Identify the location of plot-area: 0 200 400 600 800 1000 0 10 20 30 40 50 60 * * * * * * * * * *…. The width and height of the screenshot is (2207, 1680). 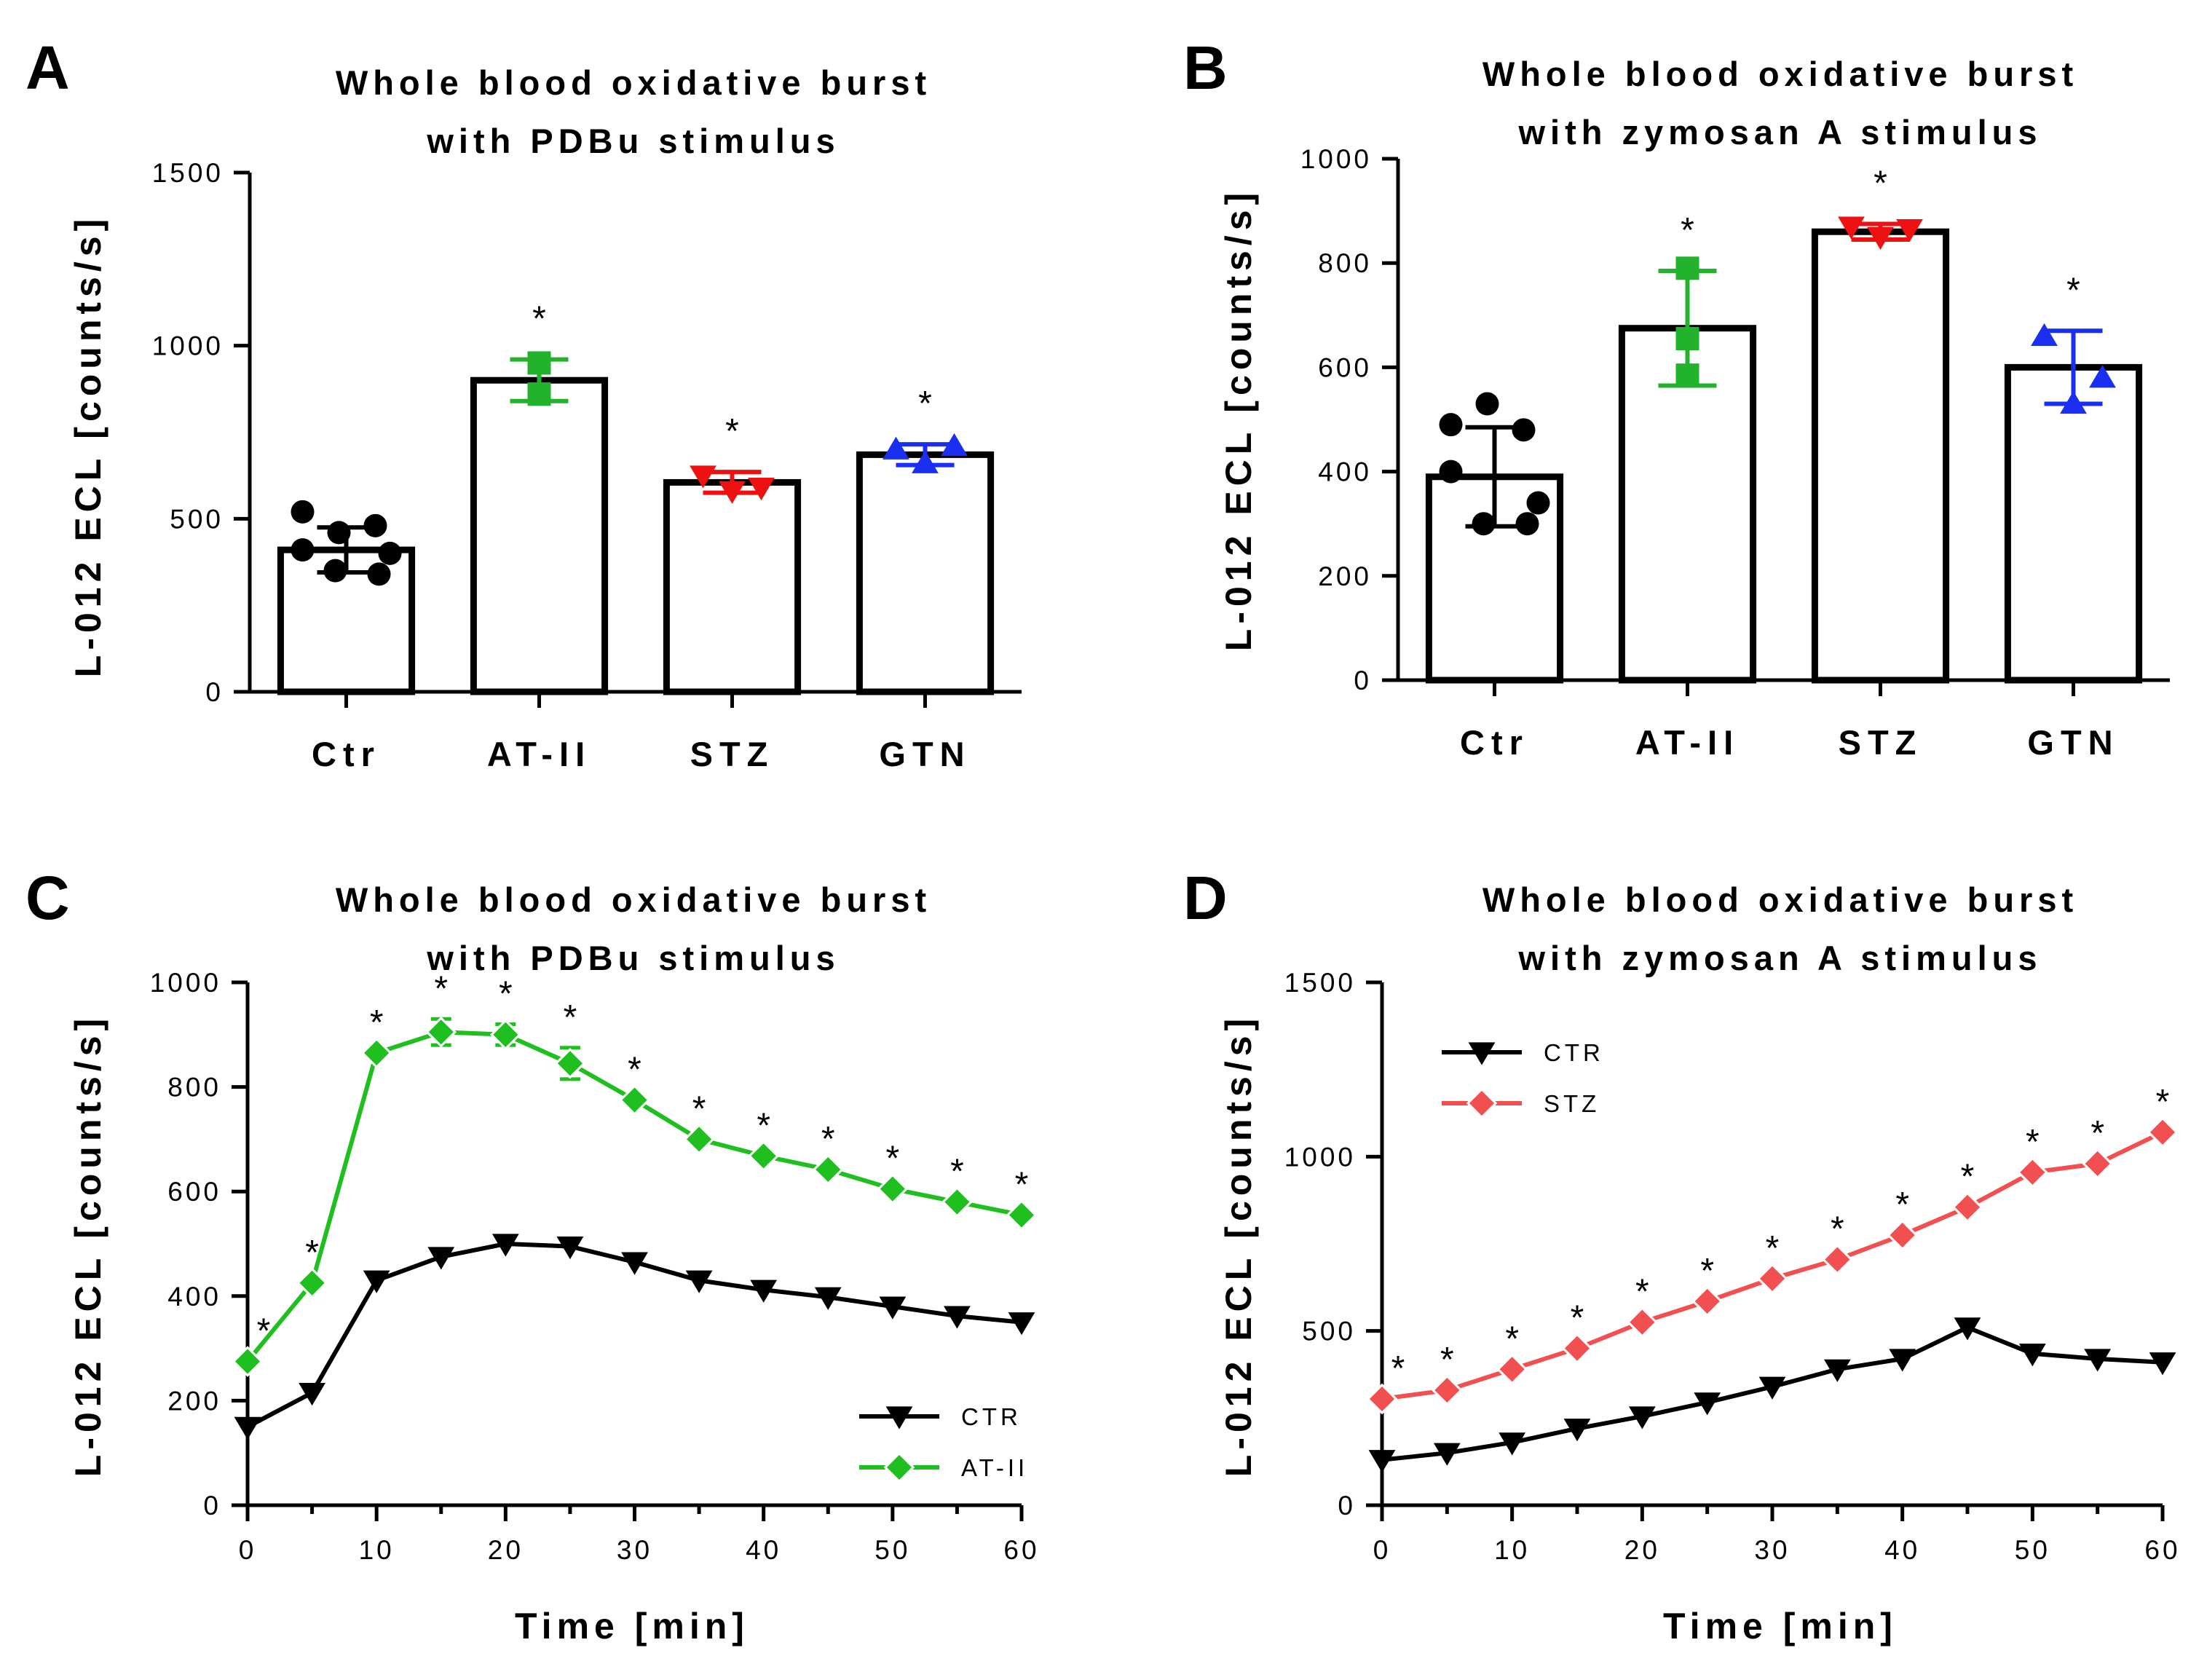
(594, 1266).